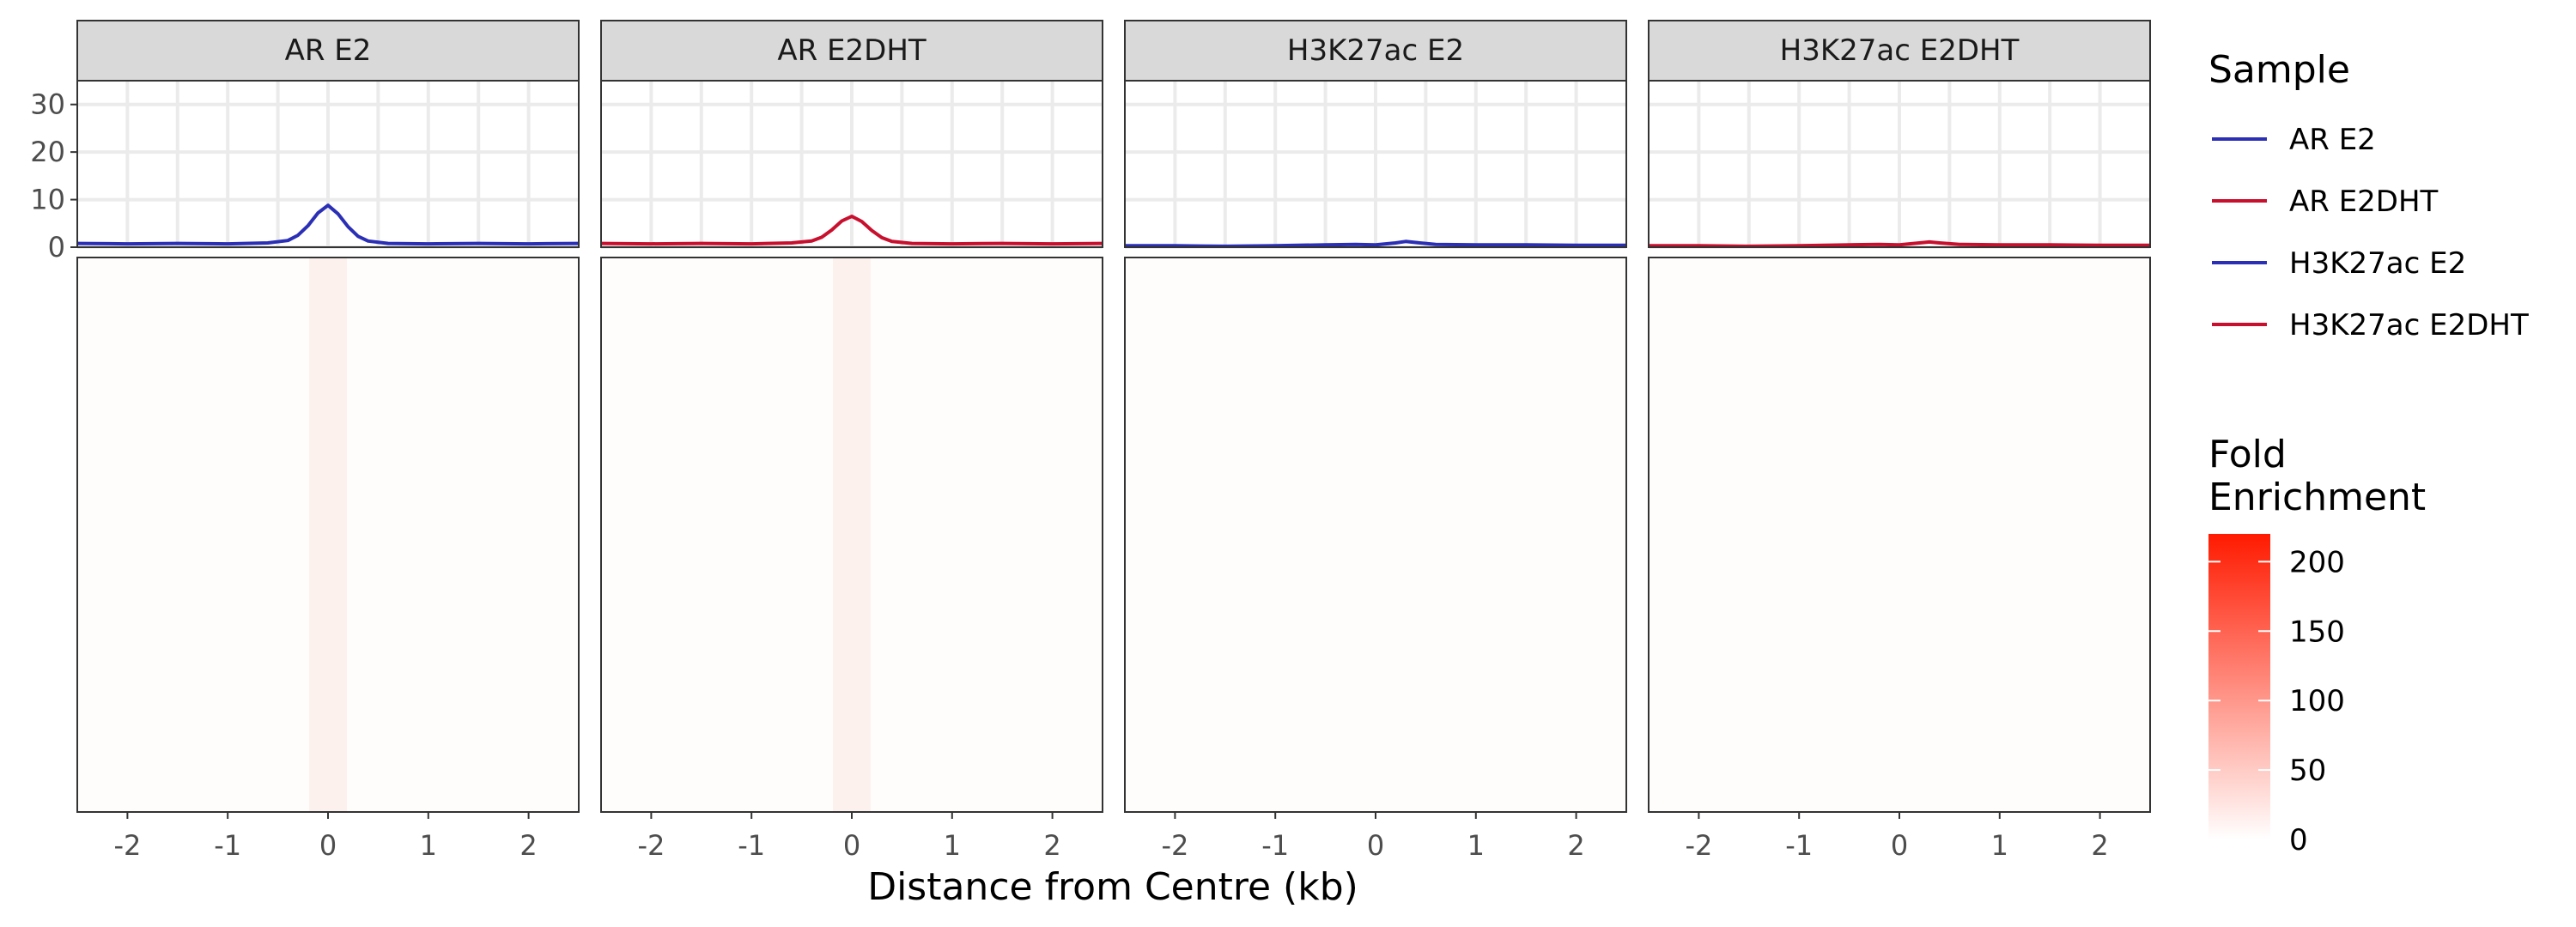 This screenshot has width=2576, height=927. I want to click on fold-enrichment-colorbar: Fold Enrichment 0 50 100 150 200, so click(2317, 645).